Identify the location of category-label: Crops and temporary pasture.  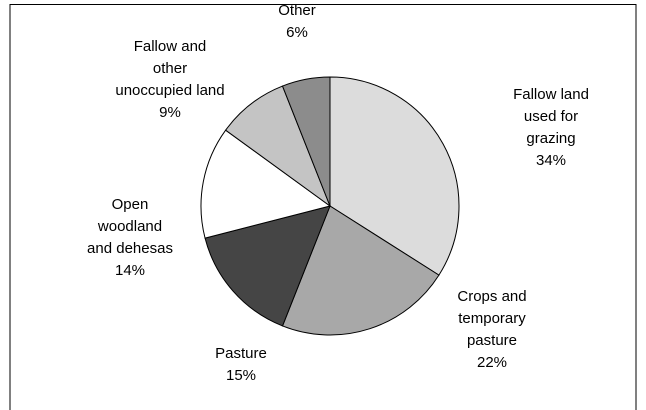
(492, 318).